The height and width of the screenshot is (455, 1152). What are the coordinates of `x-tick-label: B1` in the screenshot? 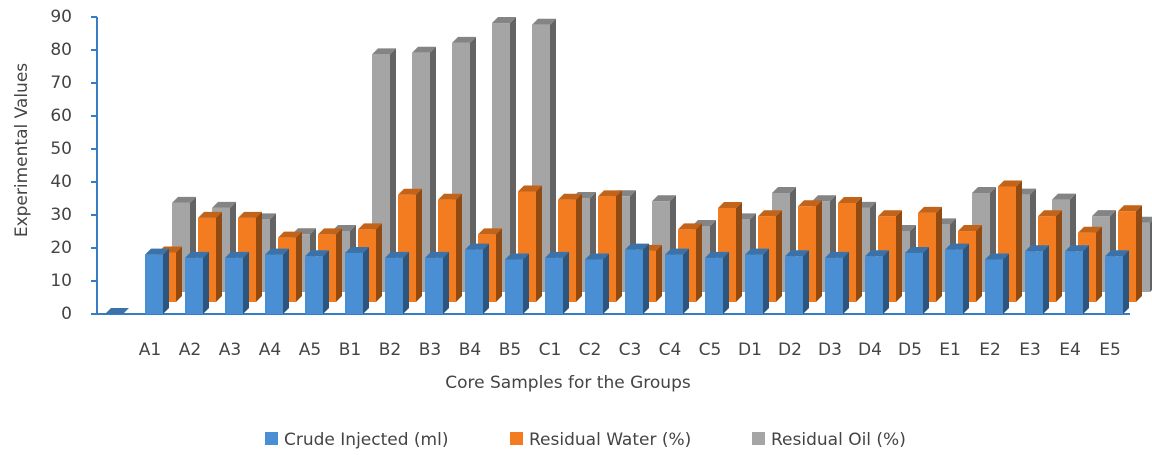 It's located at (350, 350).